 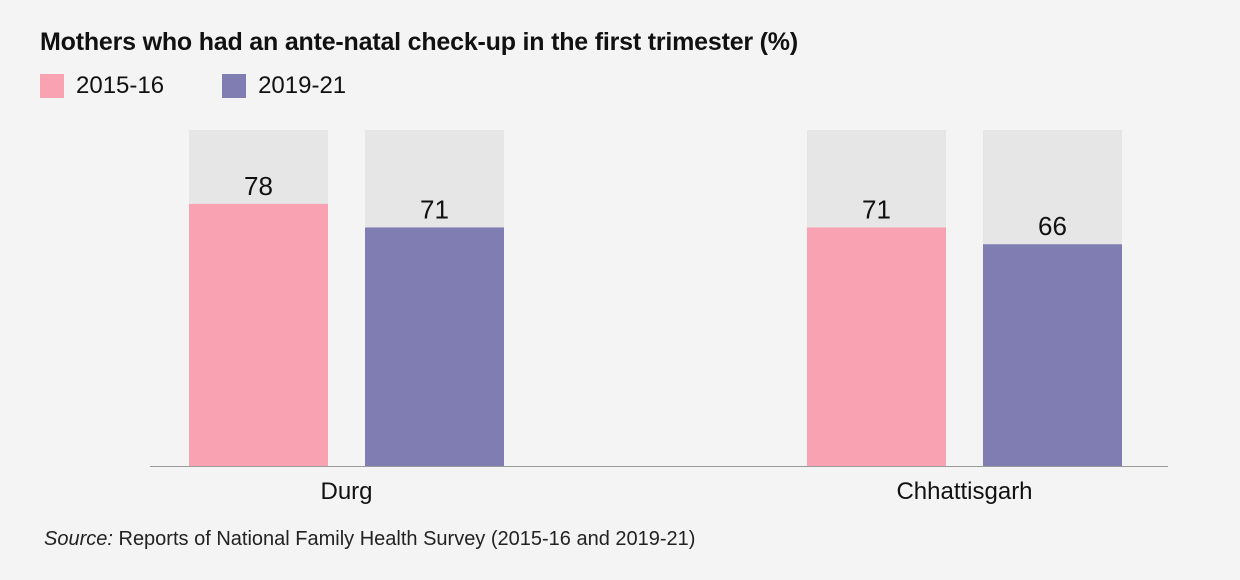 What do you see at coordinates (346, 491) in the screenshot?
I see `category-label-durg: Durg` at bounding box center [346, 491].